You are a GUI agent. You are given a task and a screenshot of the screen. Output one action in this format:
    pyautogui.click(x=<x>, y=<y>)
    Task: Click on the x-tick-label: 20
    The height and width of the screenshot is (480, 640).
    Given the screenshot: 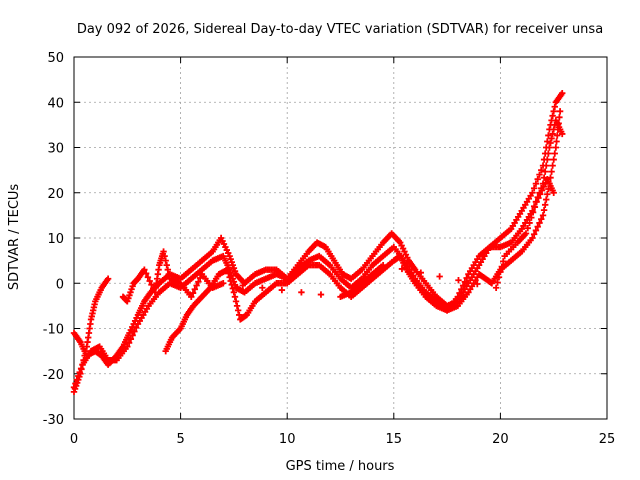 What is the action you would take?
    pyautogui.click(x=500, y=439)
    